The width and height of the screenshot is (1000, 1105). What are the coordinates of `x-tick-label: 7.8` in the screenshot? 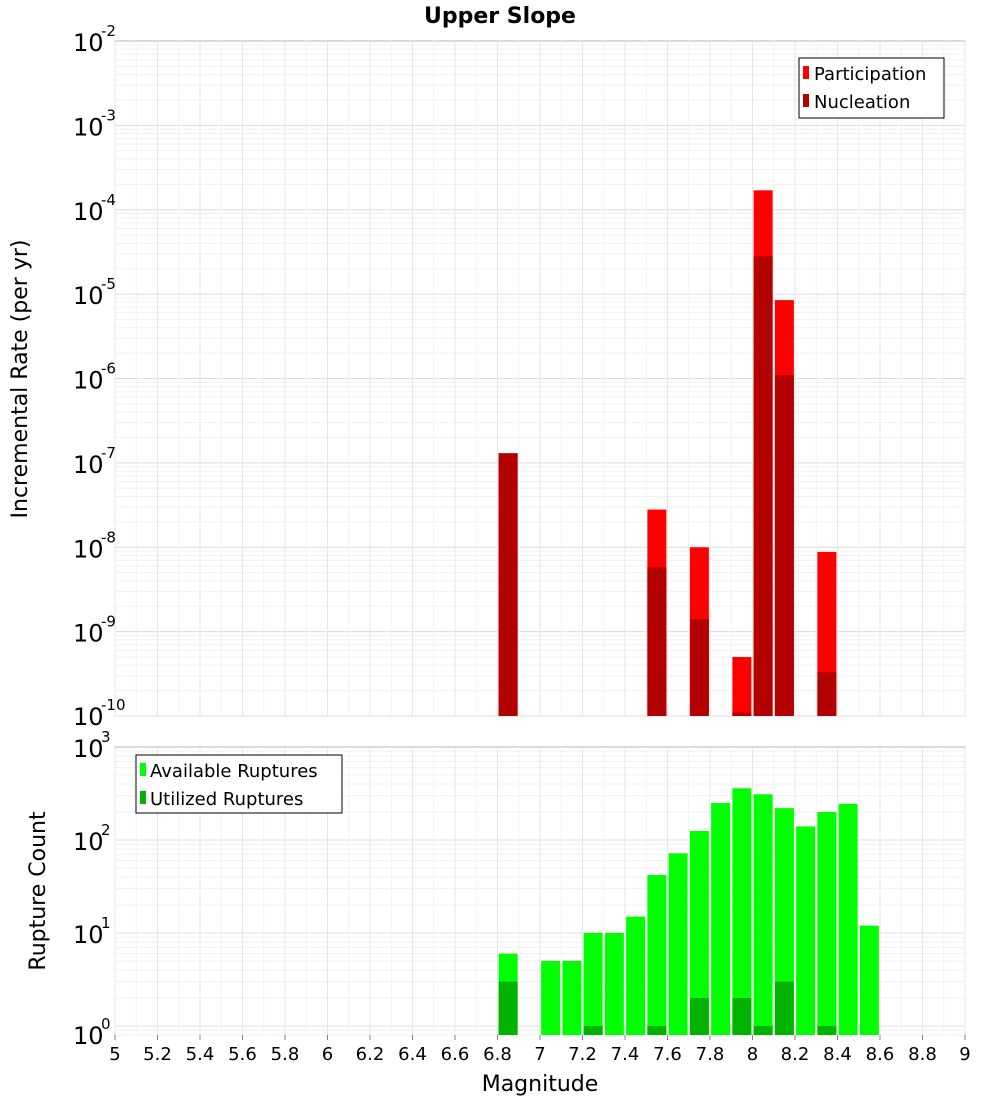 It's located at (710, 1054).